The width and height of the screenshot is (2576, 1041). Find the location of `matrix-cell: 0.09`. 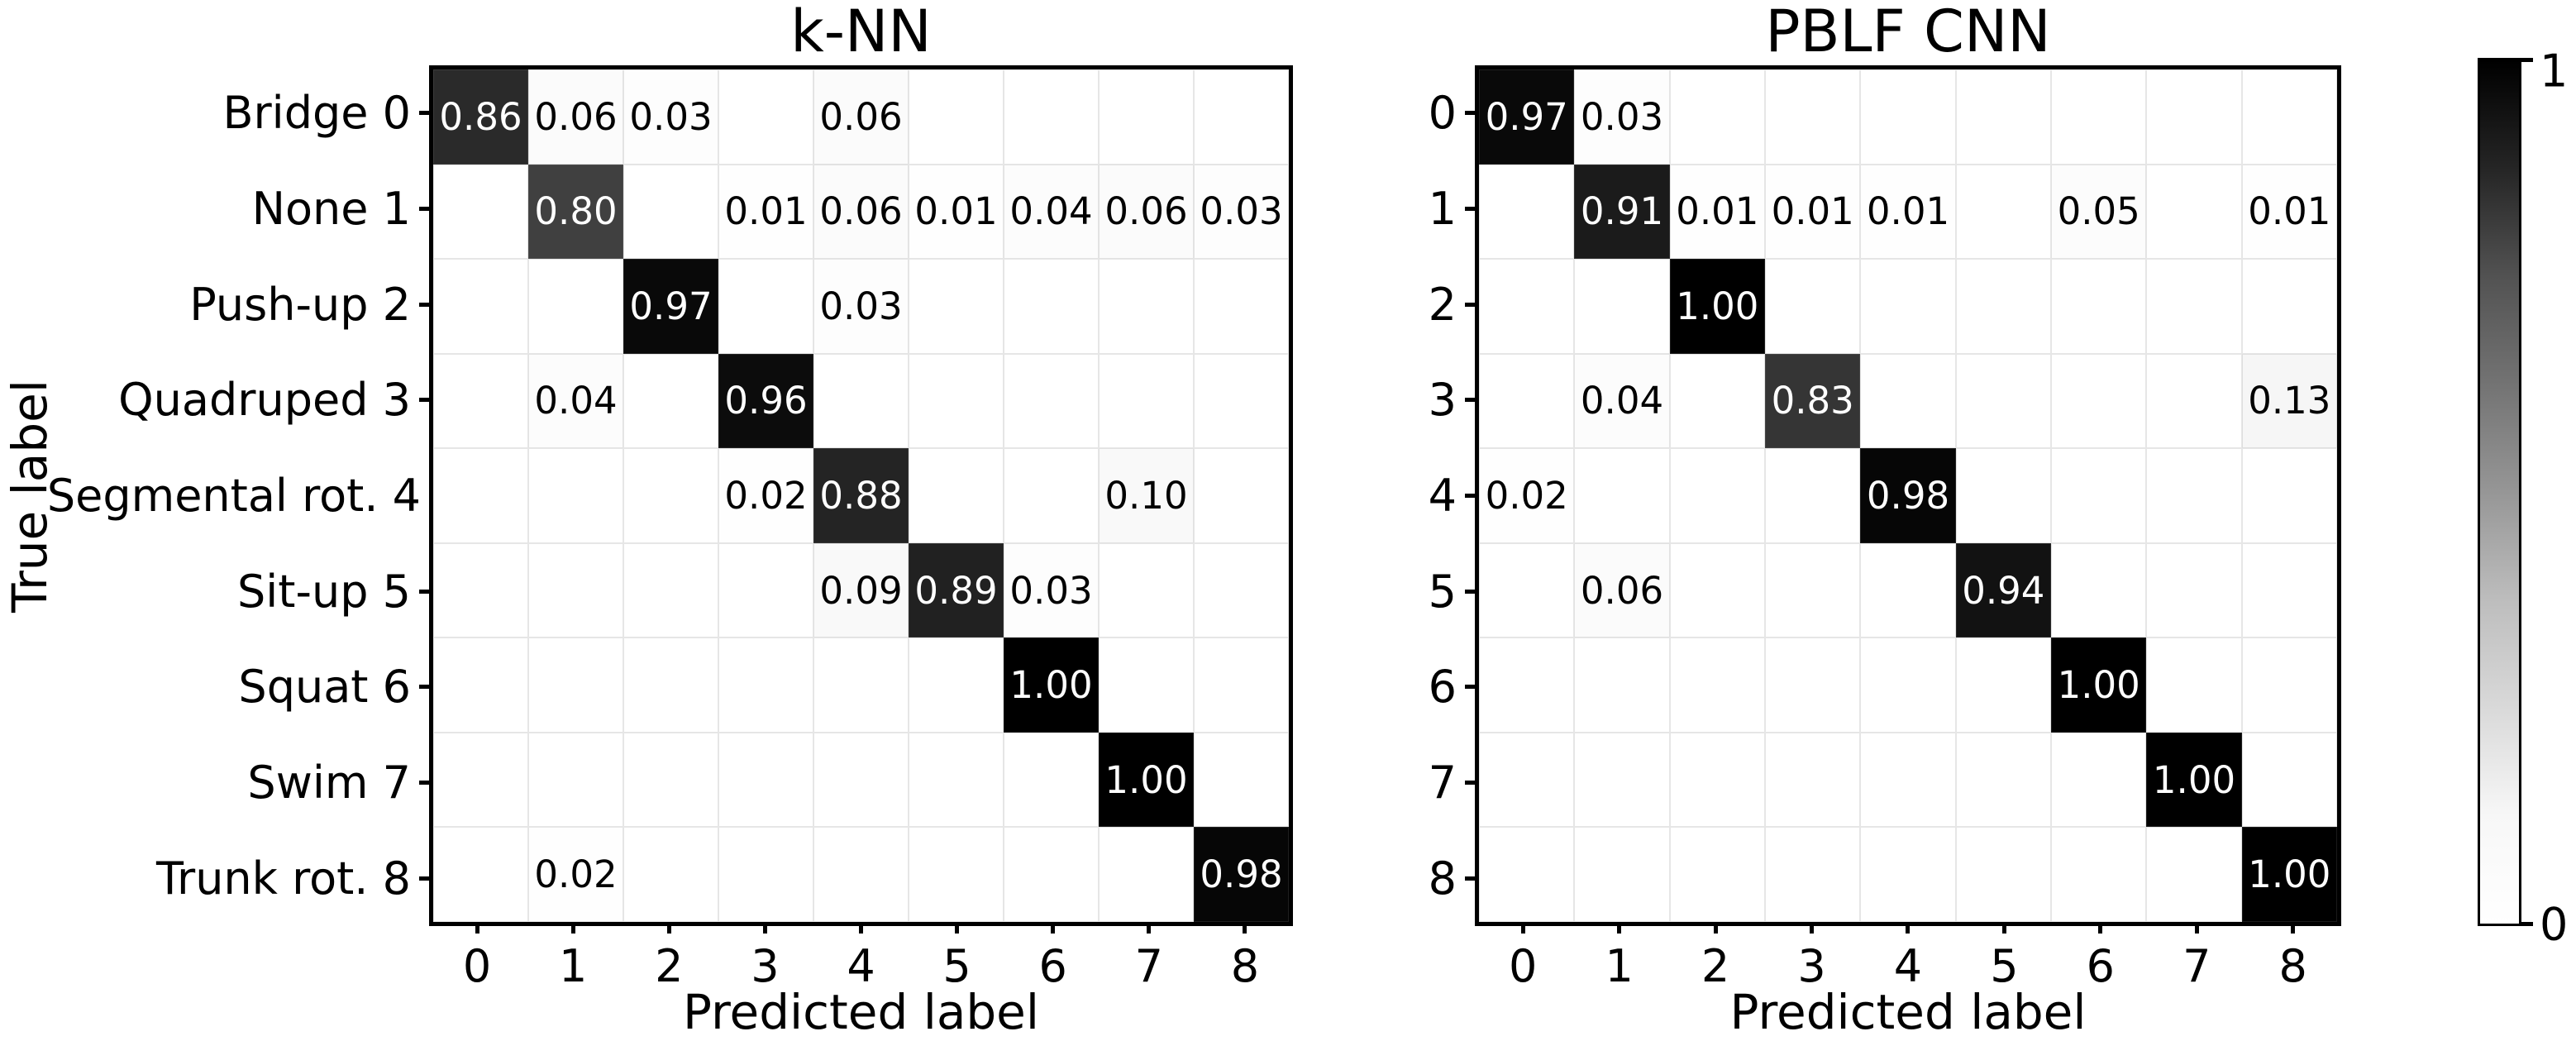

matrix-cell: 0.09 is located at coordinates (861, 590).